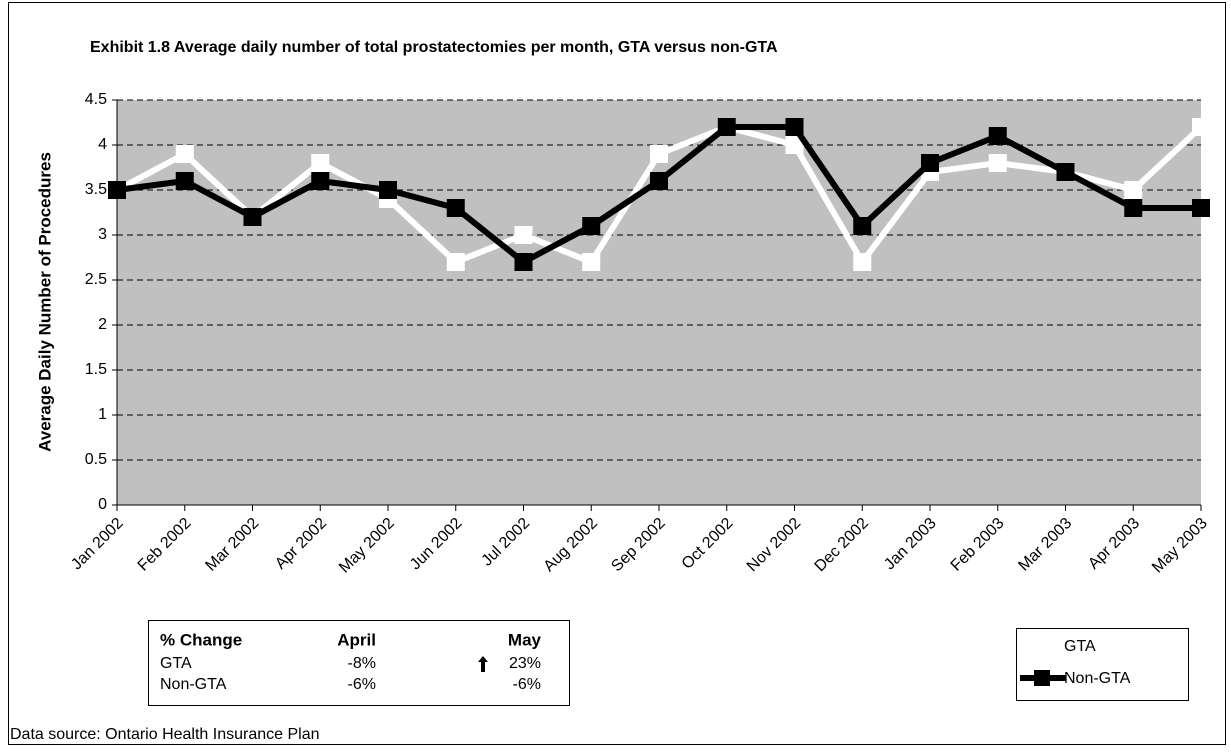 The image size is (1231, 754). Describe the element at coordinates (102, 414) in the screenshot. I see `y-tick-label: 1` at that location.